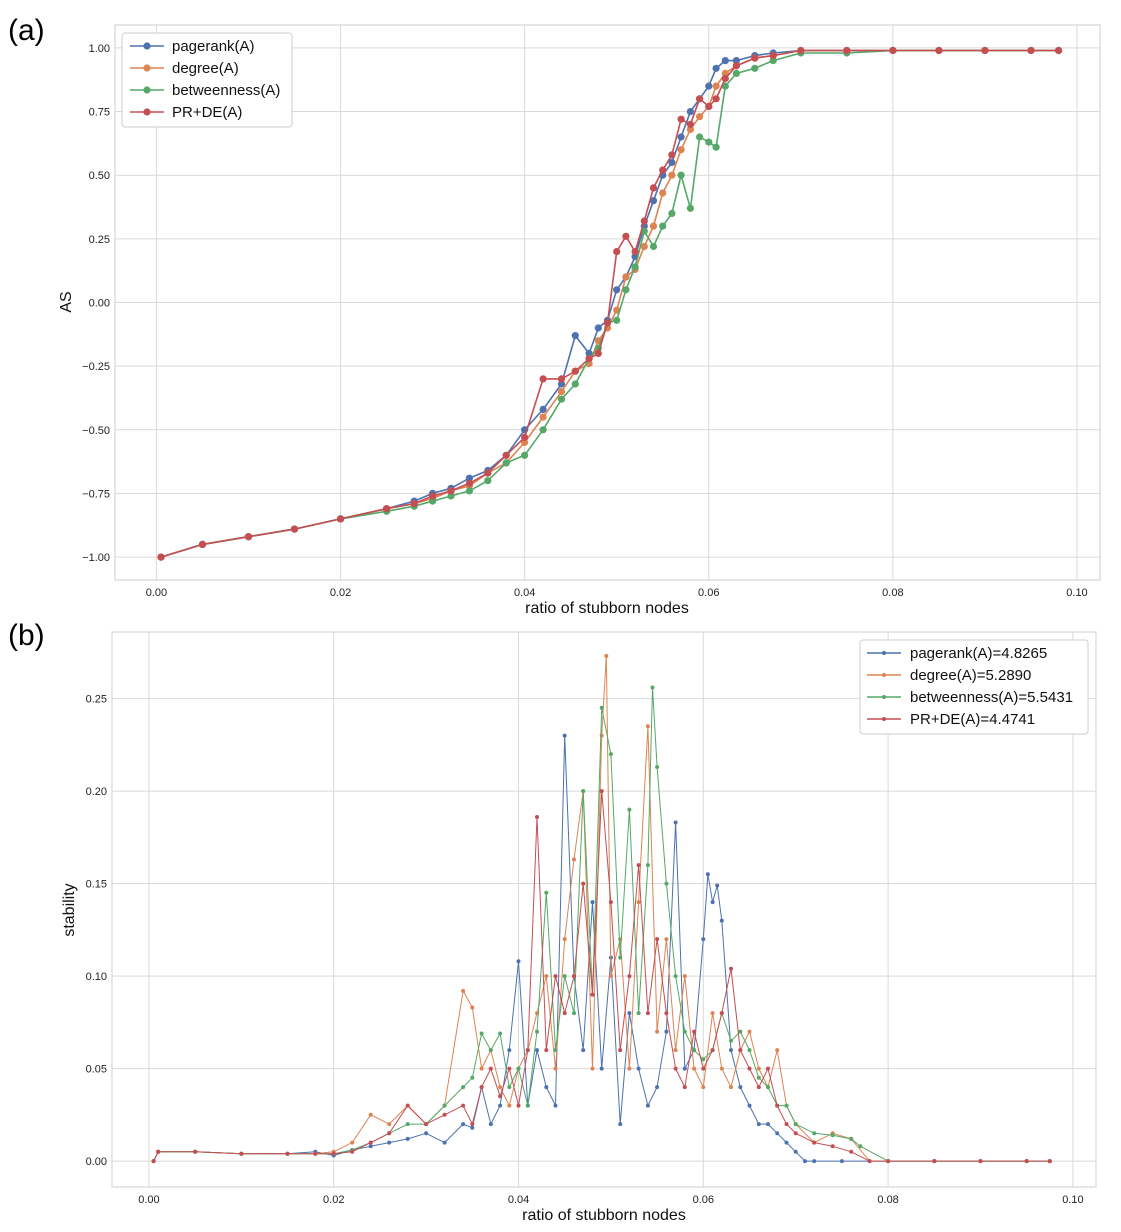 The image size is (1121, 1232). I want to click on y-tick-label: 0.00, so click(99, 304).